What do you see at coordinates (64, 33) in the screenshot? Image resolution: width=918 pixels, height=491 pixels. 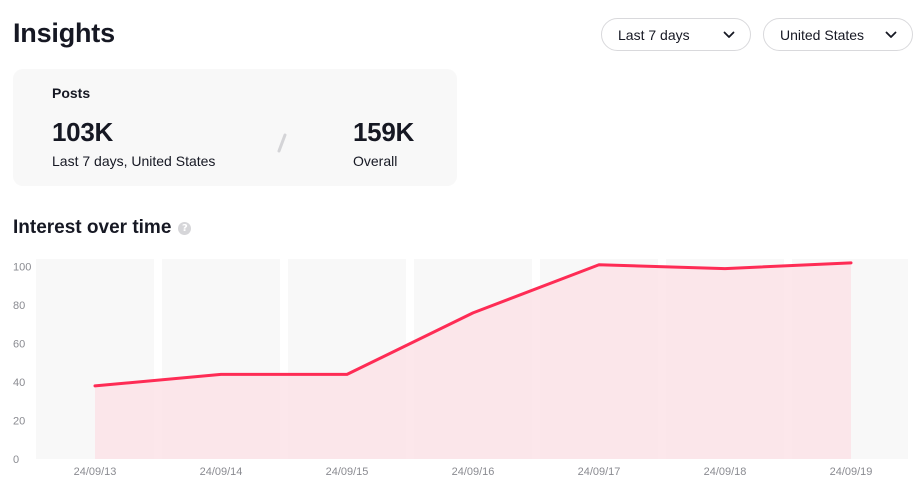 I see `page-title: Insights` at bounding box center [64, 33].